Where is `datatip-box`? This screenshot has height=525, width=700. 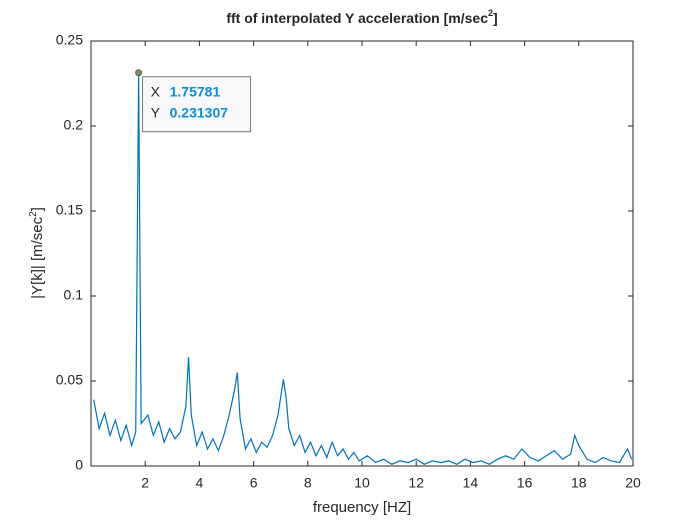
datatip-box is located at coordinates (197, 104).